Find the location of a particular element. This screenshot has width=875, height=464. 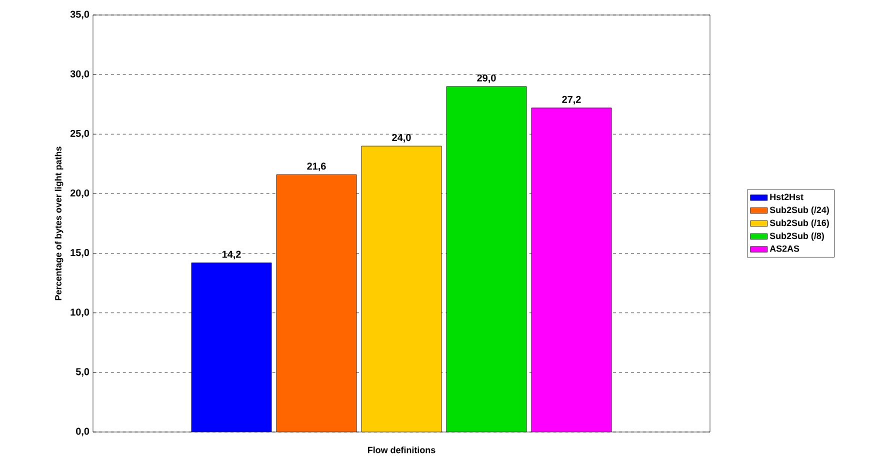

data-label: 21,6 is located at coordinates (316, 167).